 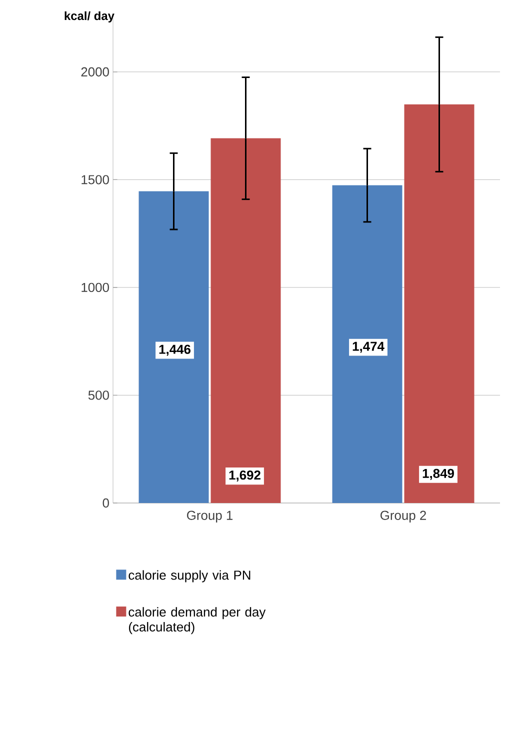 What do you see at coordinates (197, 620) in the screenshot?
I see `legend-label: calorie demand per day (calculated)` at bounding box center [197, 620].